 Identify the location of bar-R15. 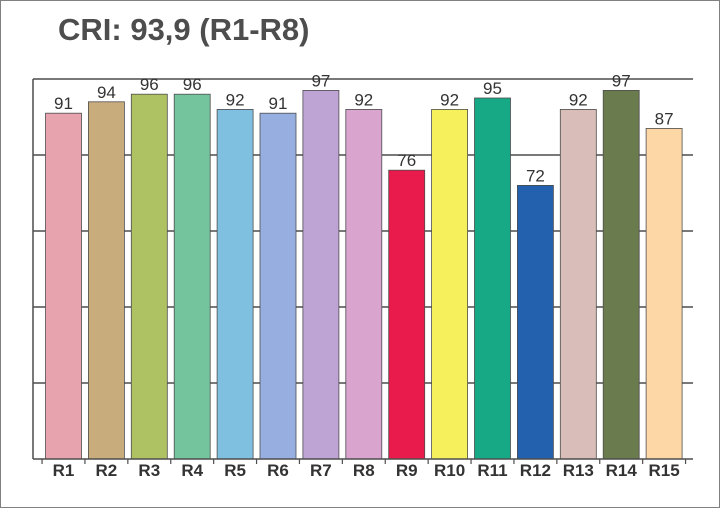
(664, 293).